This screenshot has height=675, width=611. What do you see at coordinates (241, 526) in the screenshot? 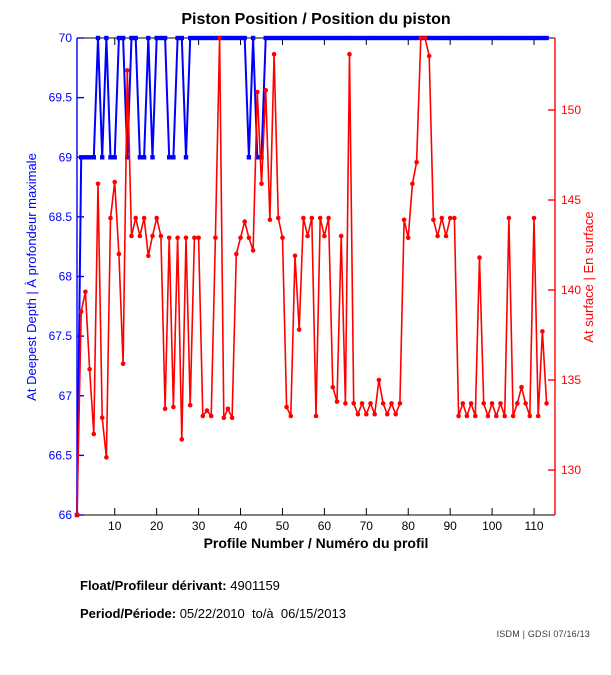
I see `x-tick-label: 40` at bounding box center [241, 526].